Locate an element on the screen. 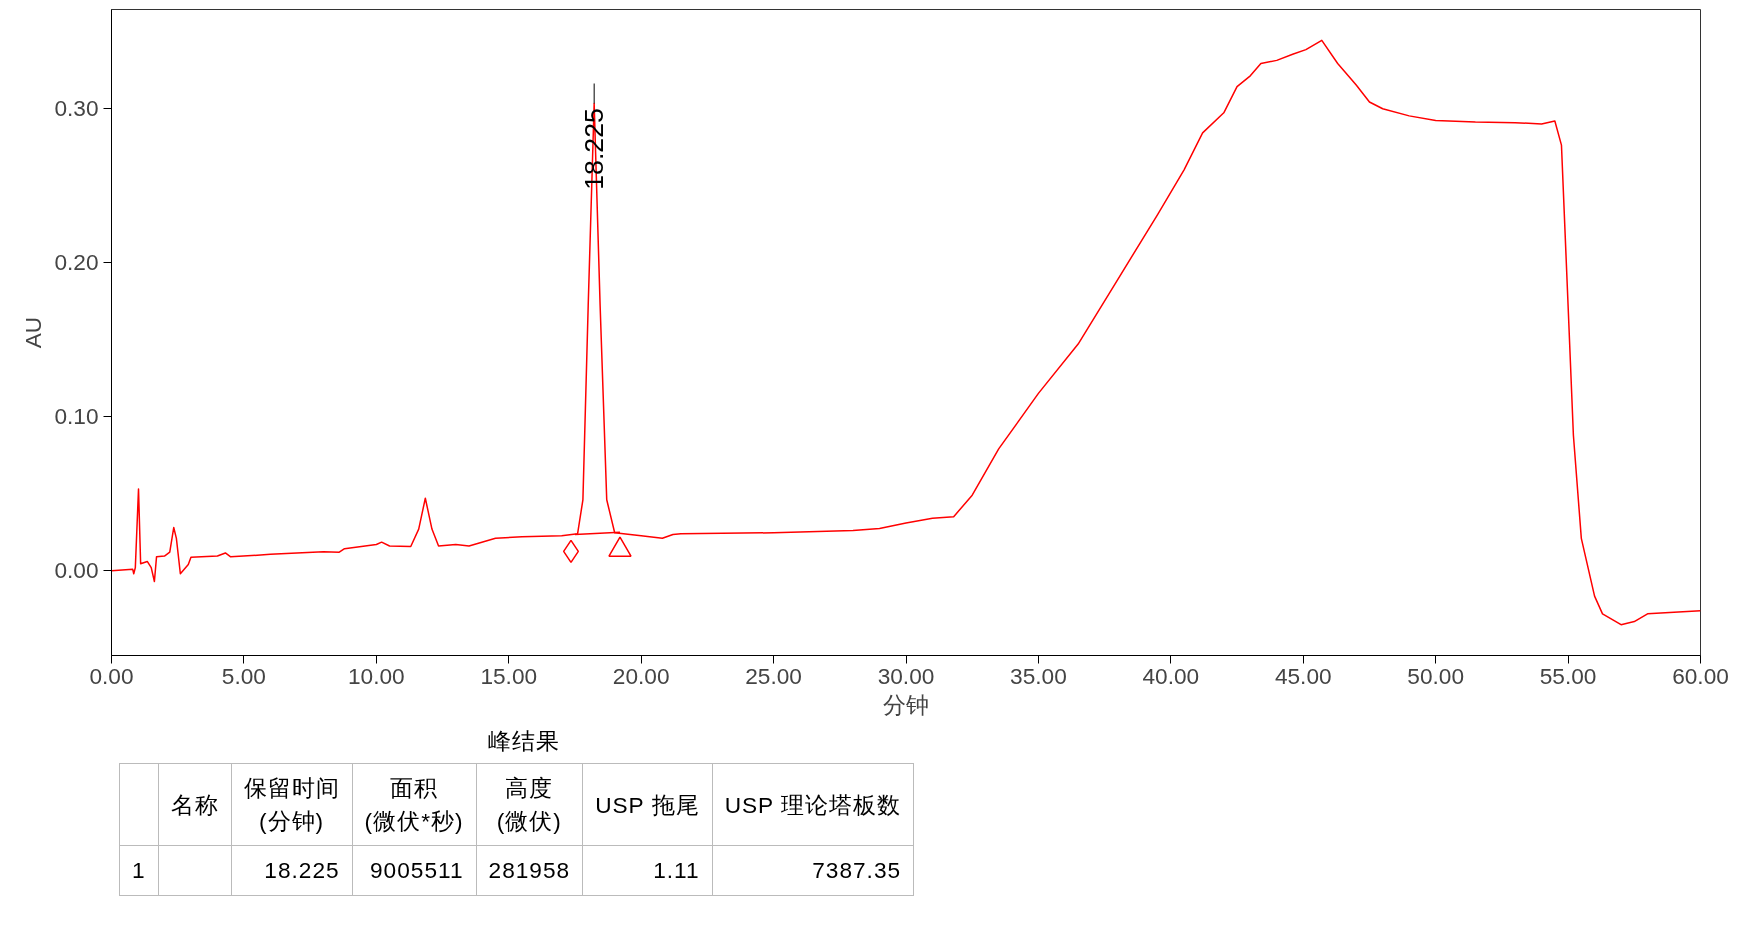  x-tick-label: 60.00 is located at coordinates (1700, 675).